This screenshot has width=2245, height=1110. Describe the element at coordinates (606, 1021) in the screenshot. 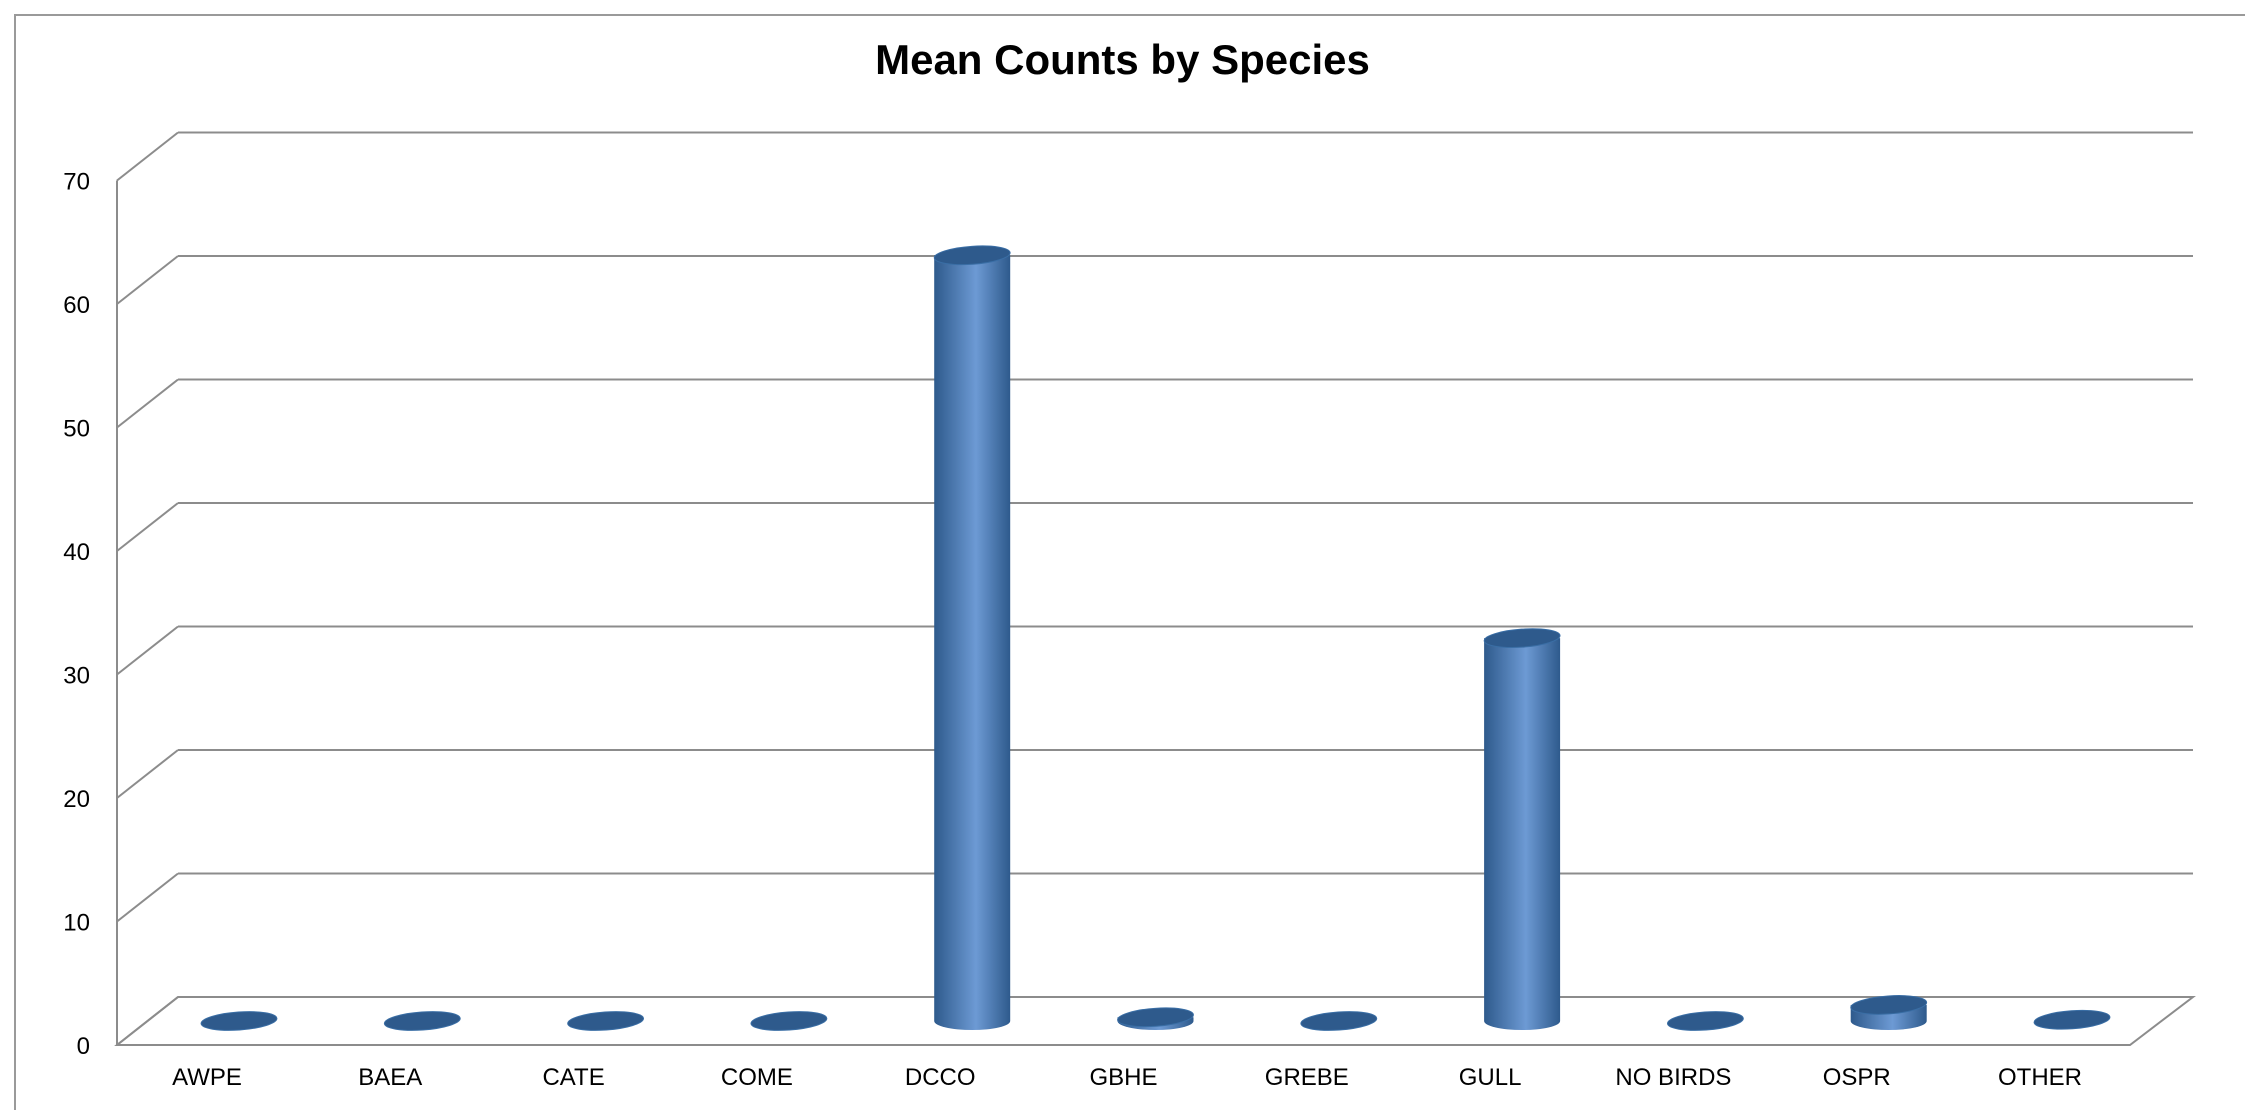

I see `bar-top-cate` at that location.